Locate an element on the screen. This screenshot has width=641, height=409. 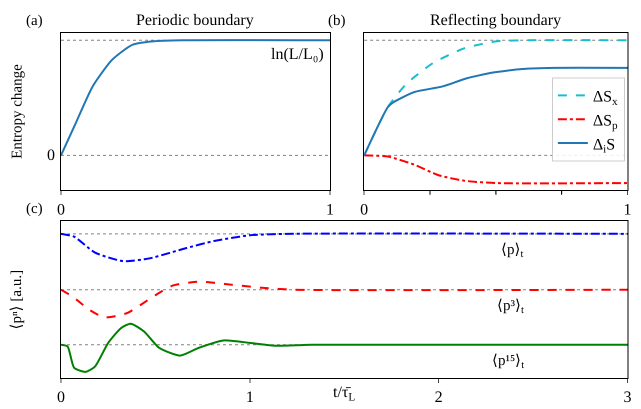
ref-line-label: 0 is located at coordinates (51, 155).